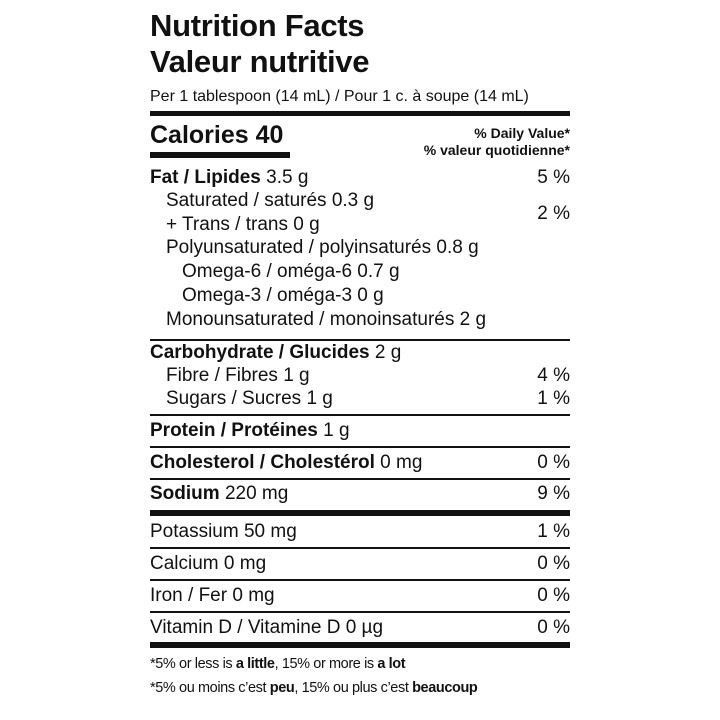 The width and height of the screenshot is (720, 720). Describe the element at coordinates (260, 352) in the screenshot. I see `label: Carbohydrate / Glucides` at that location.